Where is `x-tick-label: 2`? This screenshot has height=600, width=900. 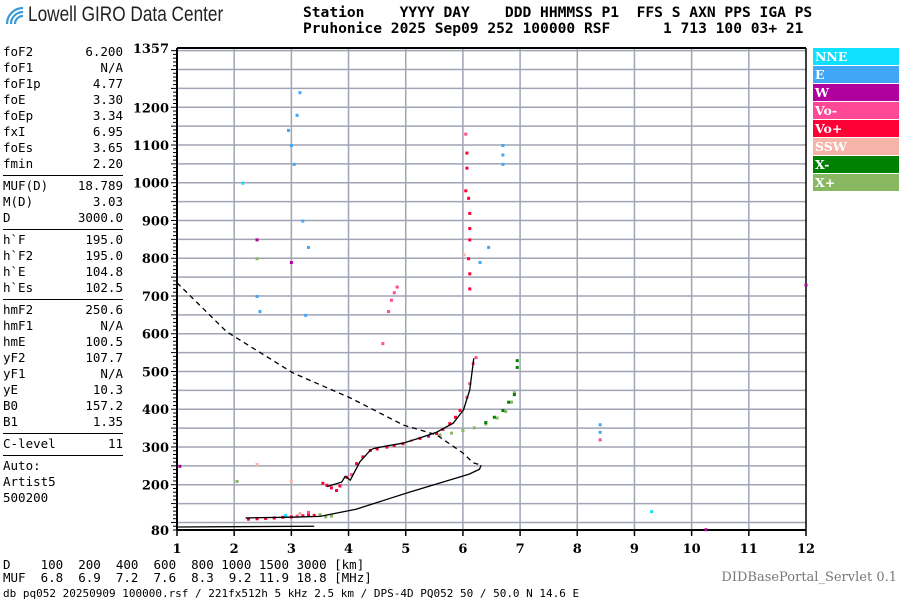
x-tick-label: 2 is located at coordinates (234, 549).